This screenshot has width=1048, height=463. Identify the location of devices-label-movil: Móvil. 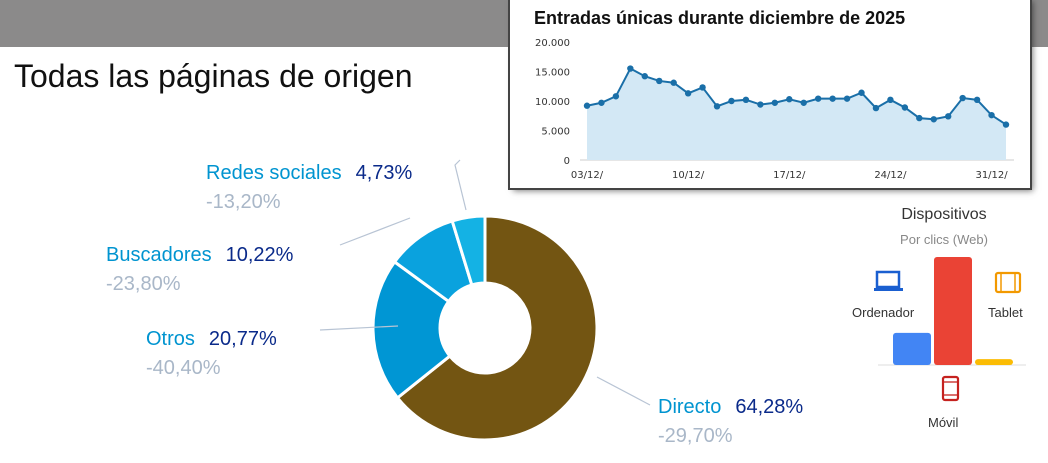
(943, 422).